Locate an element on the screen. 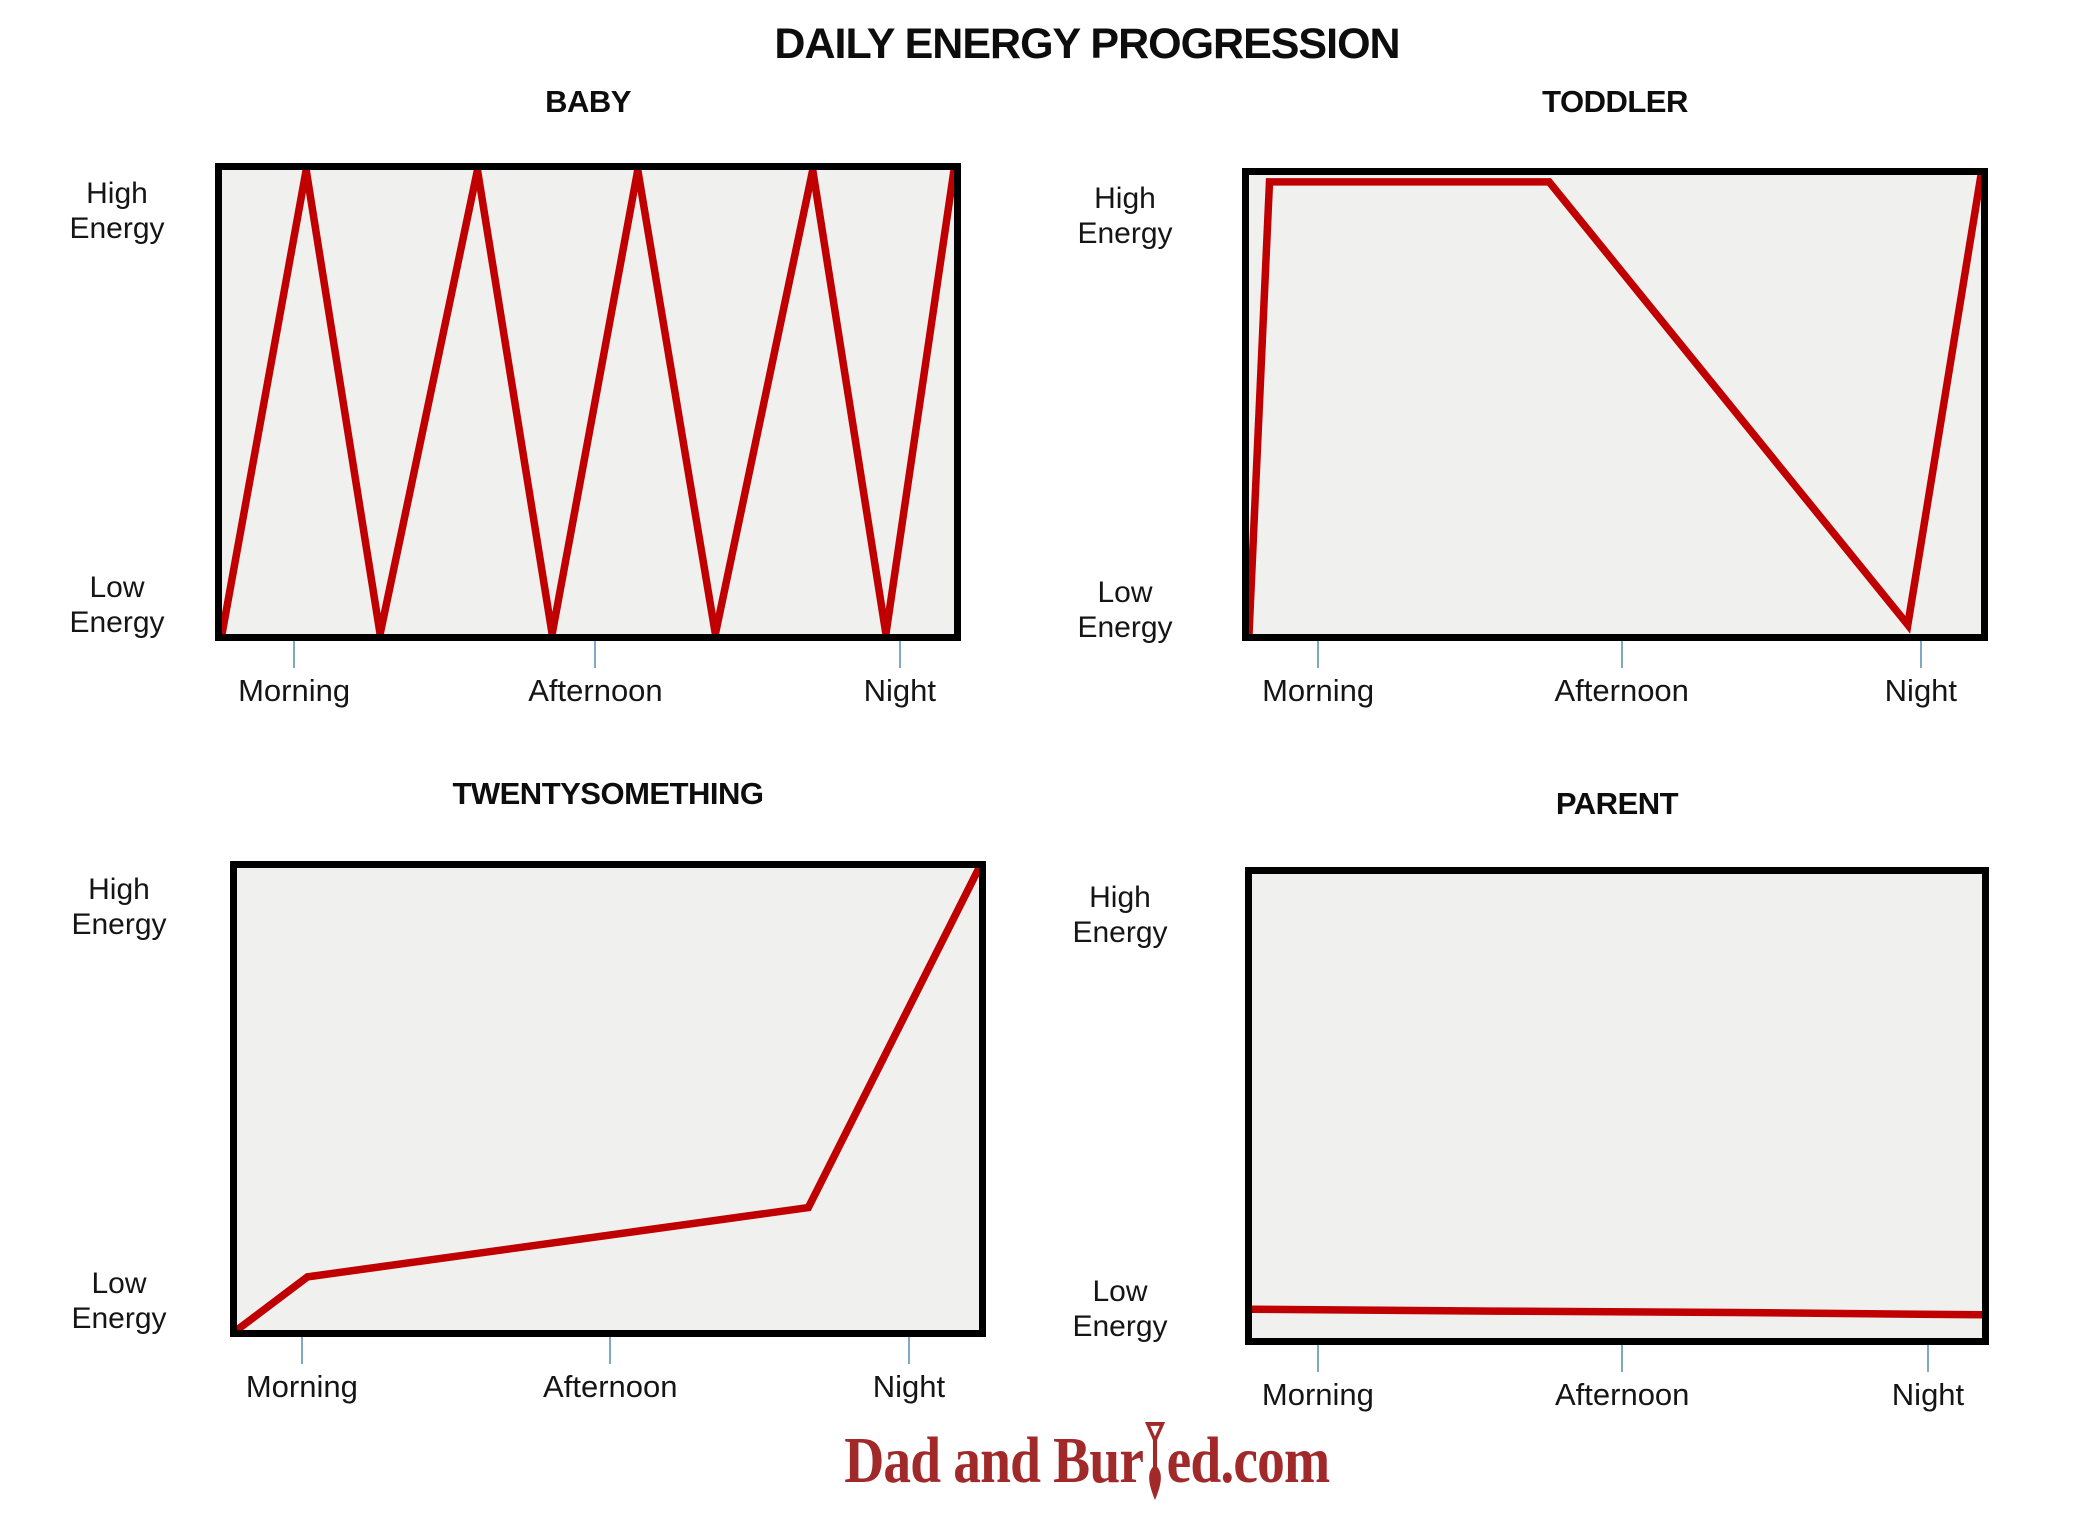 The image size is (2087, 1514). chart-plot-area-baby is located at coordinates (588, 402).